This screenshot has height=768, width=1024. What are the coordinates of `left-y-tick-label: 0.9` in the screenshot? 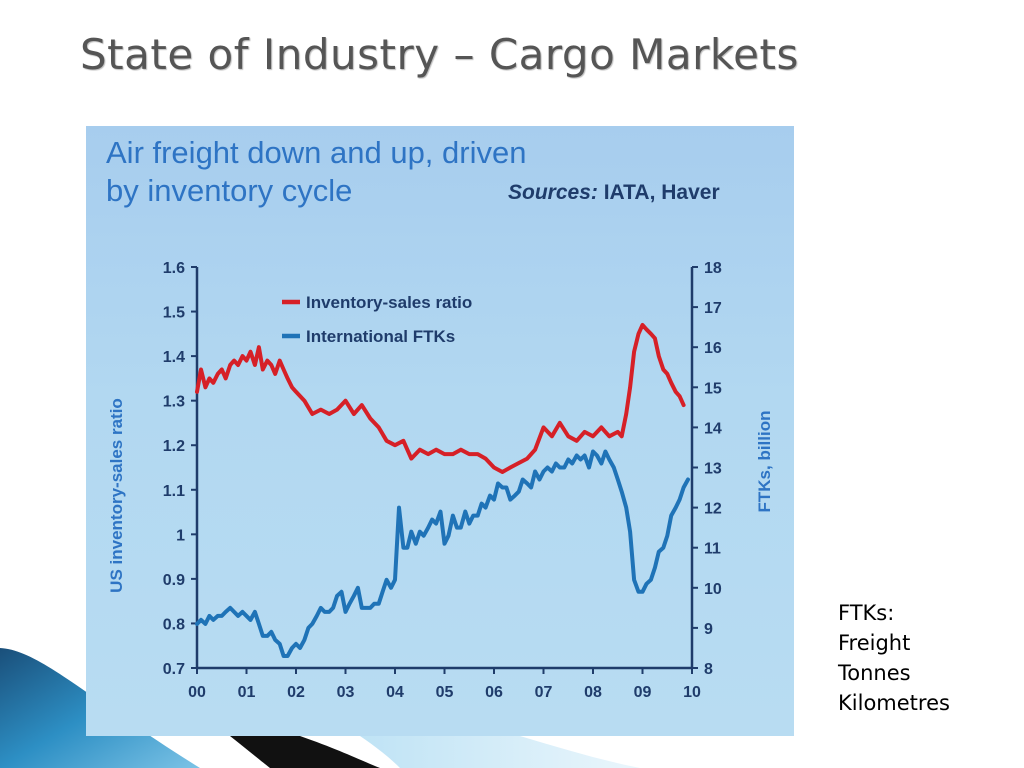 It's located at (174, 580).